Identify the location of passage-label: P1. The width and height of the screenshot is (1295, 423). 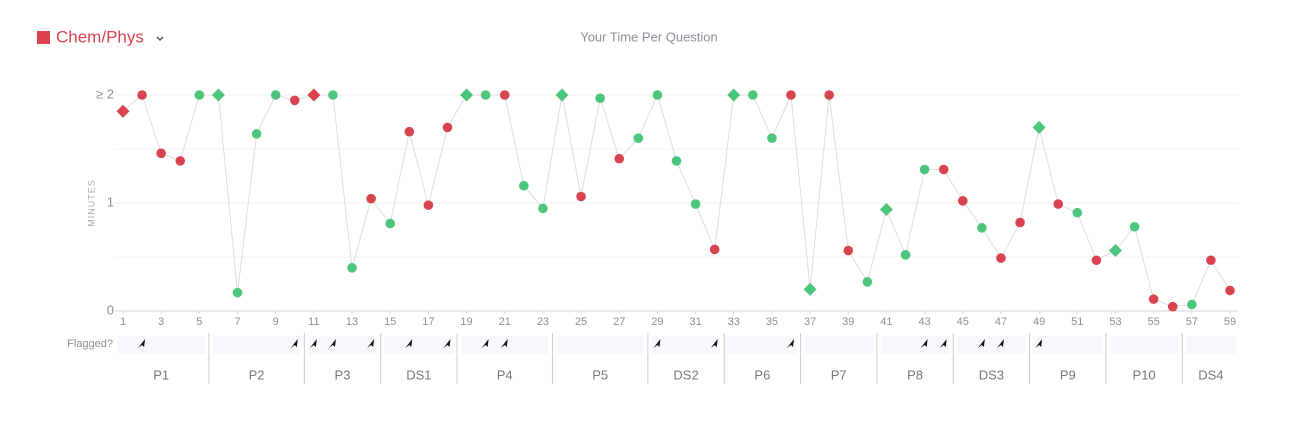
(161, 374).